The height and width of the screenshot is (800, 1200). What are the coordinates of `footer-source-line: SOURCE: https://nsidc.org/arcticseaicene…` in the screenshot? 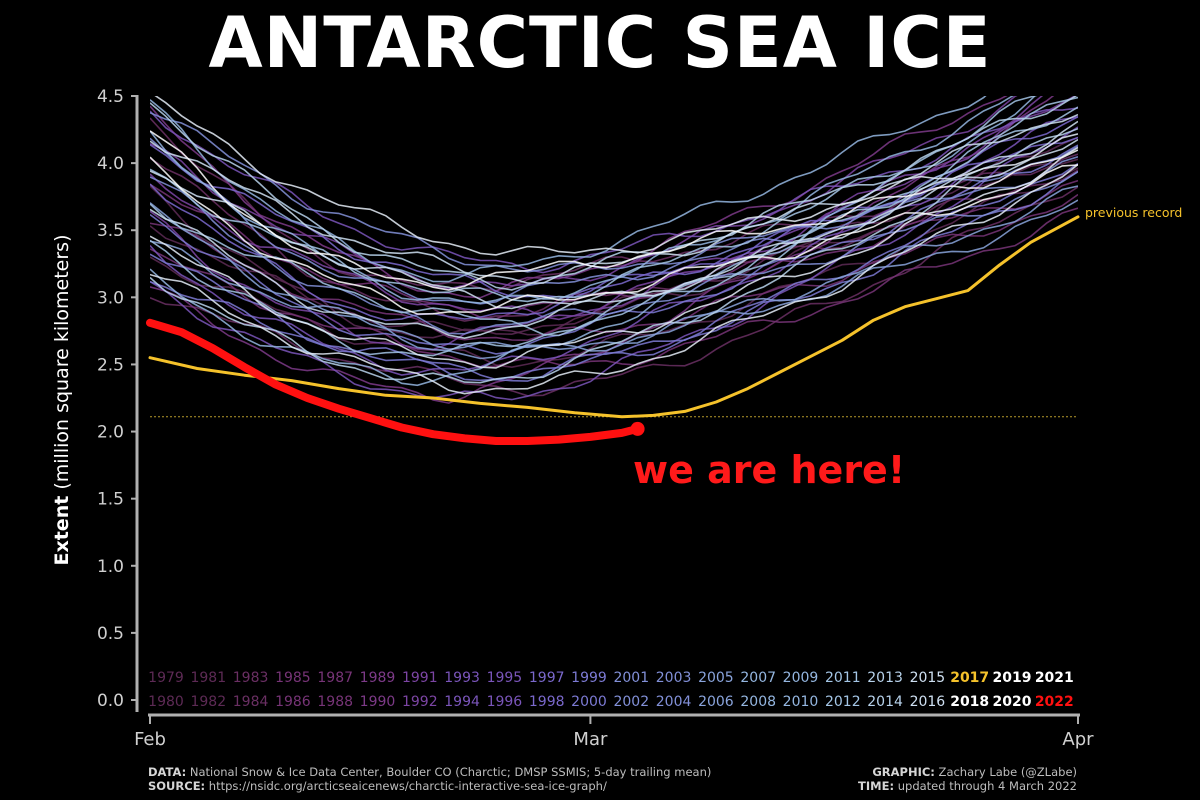 It's located at (429, 786).